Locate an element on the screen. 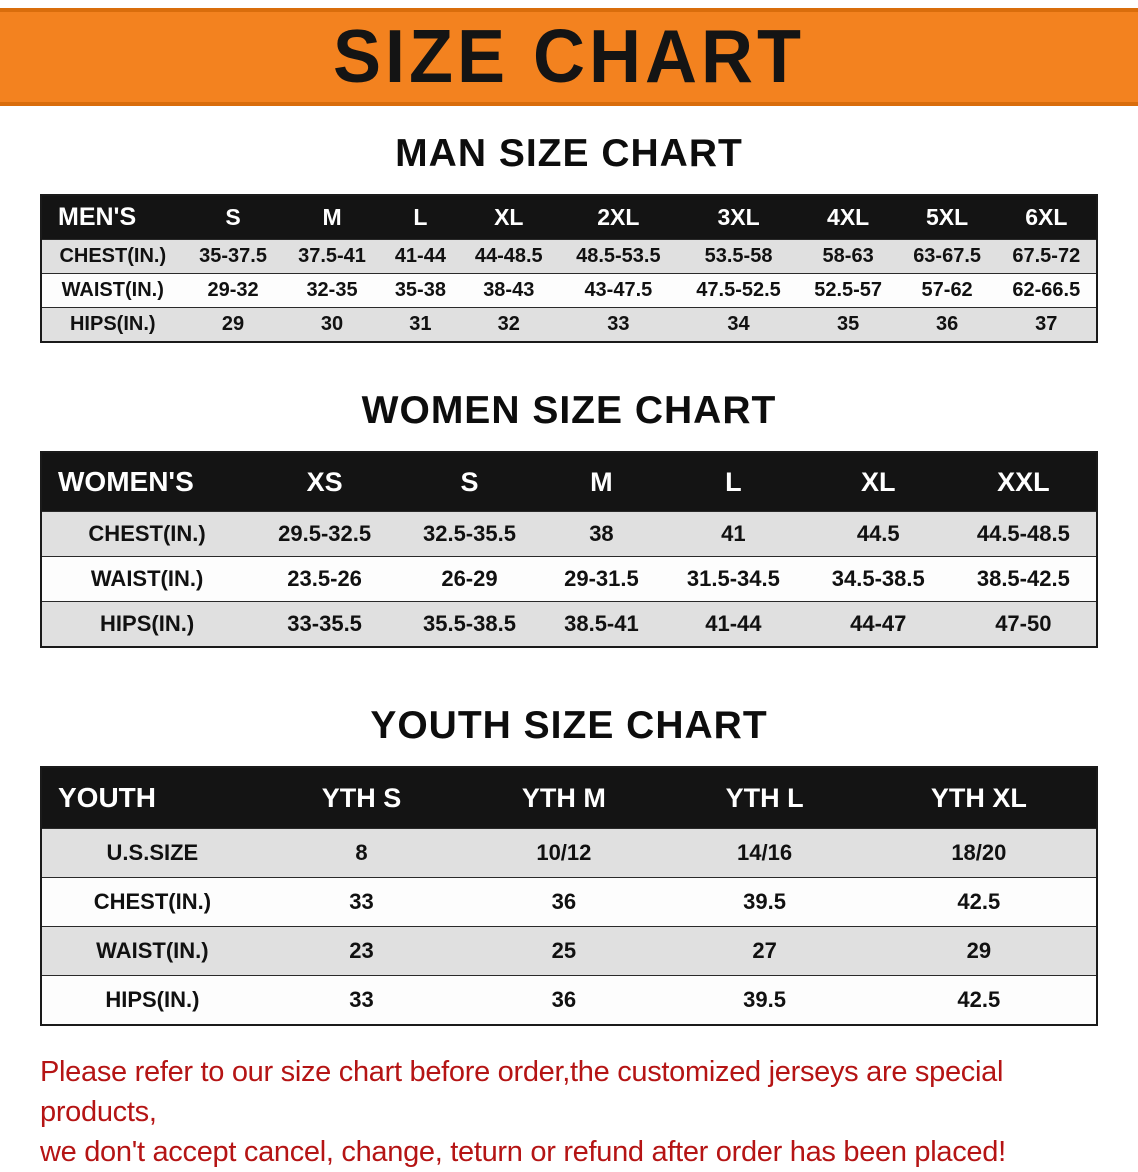 The height and width of the screenshot is (1172, 1138). header-row: YOUTH YTH S YTH M YTH L YTH XL is located at coordinates (569, 798).